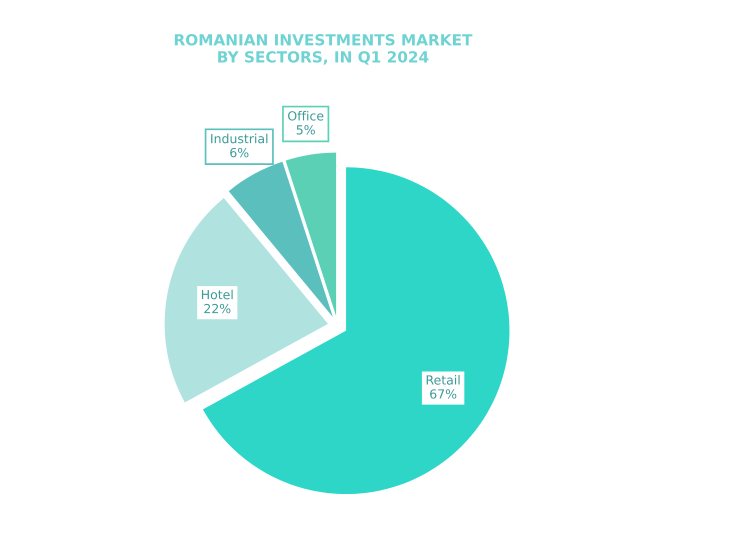  Describe the element at coordinates (239, 153) in the screenshot. I see `data-label: 6%` at that location.